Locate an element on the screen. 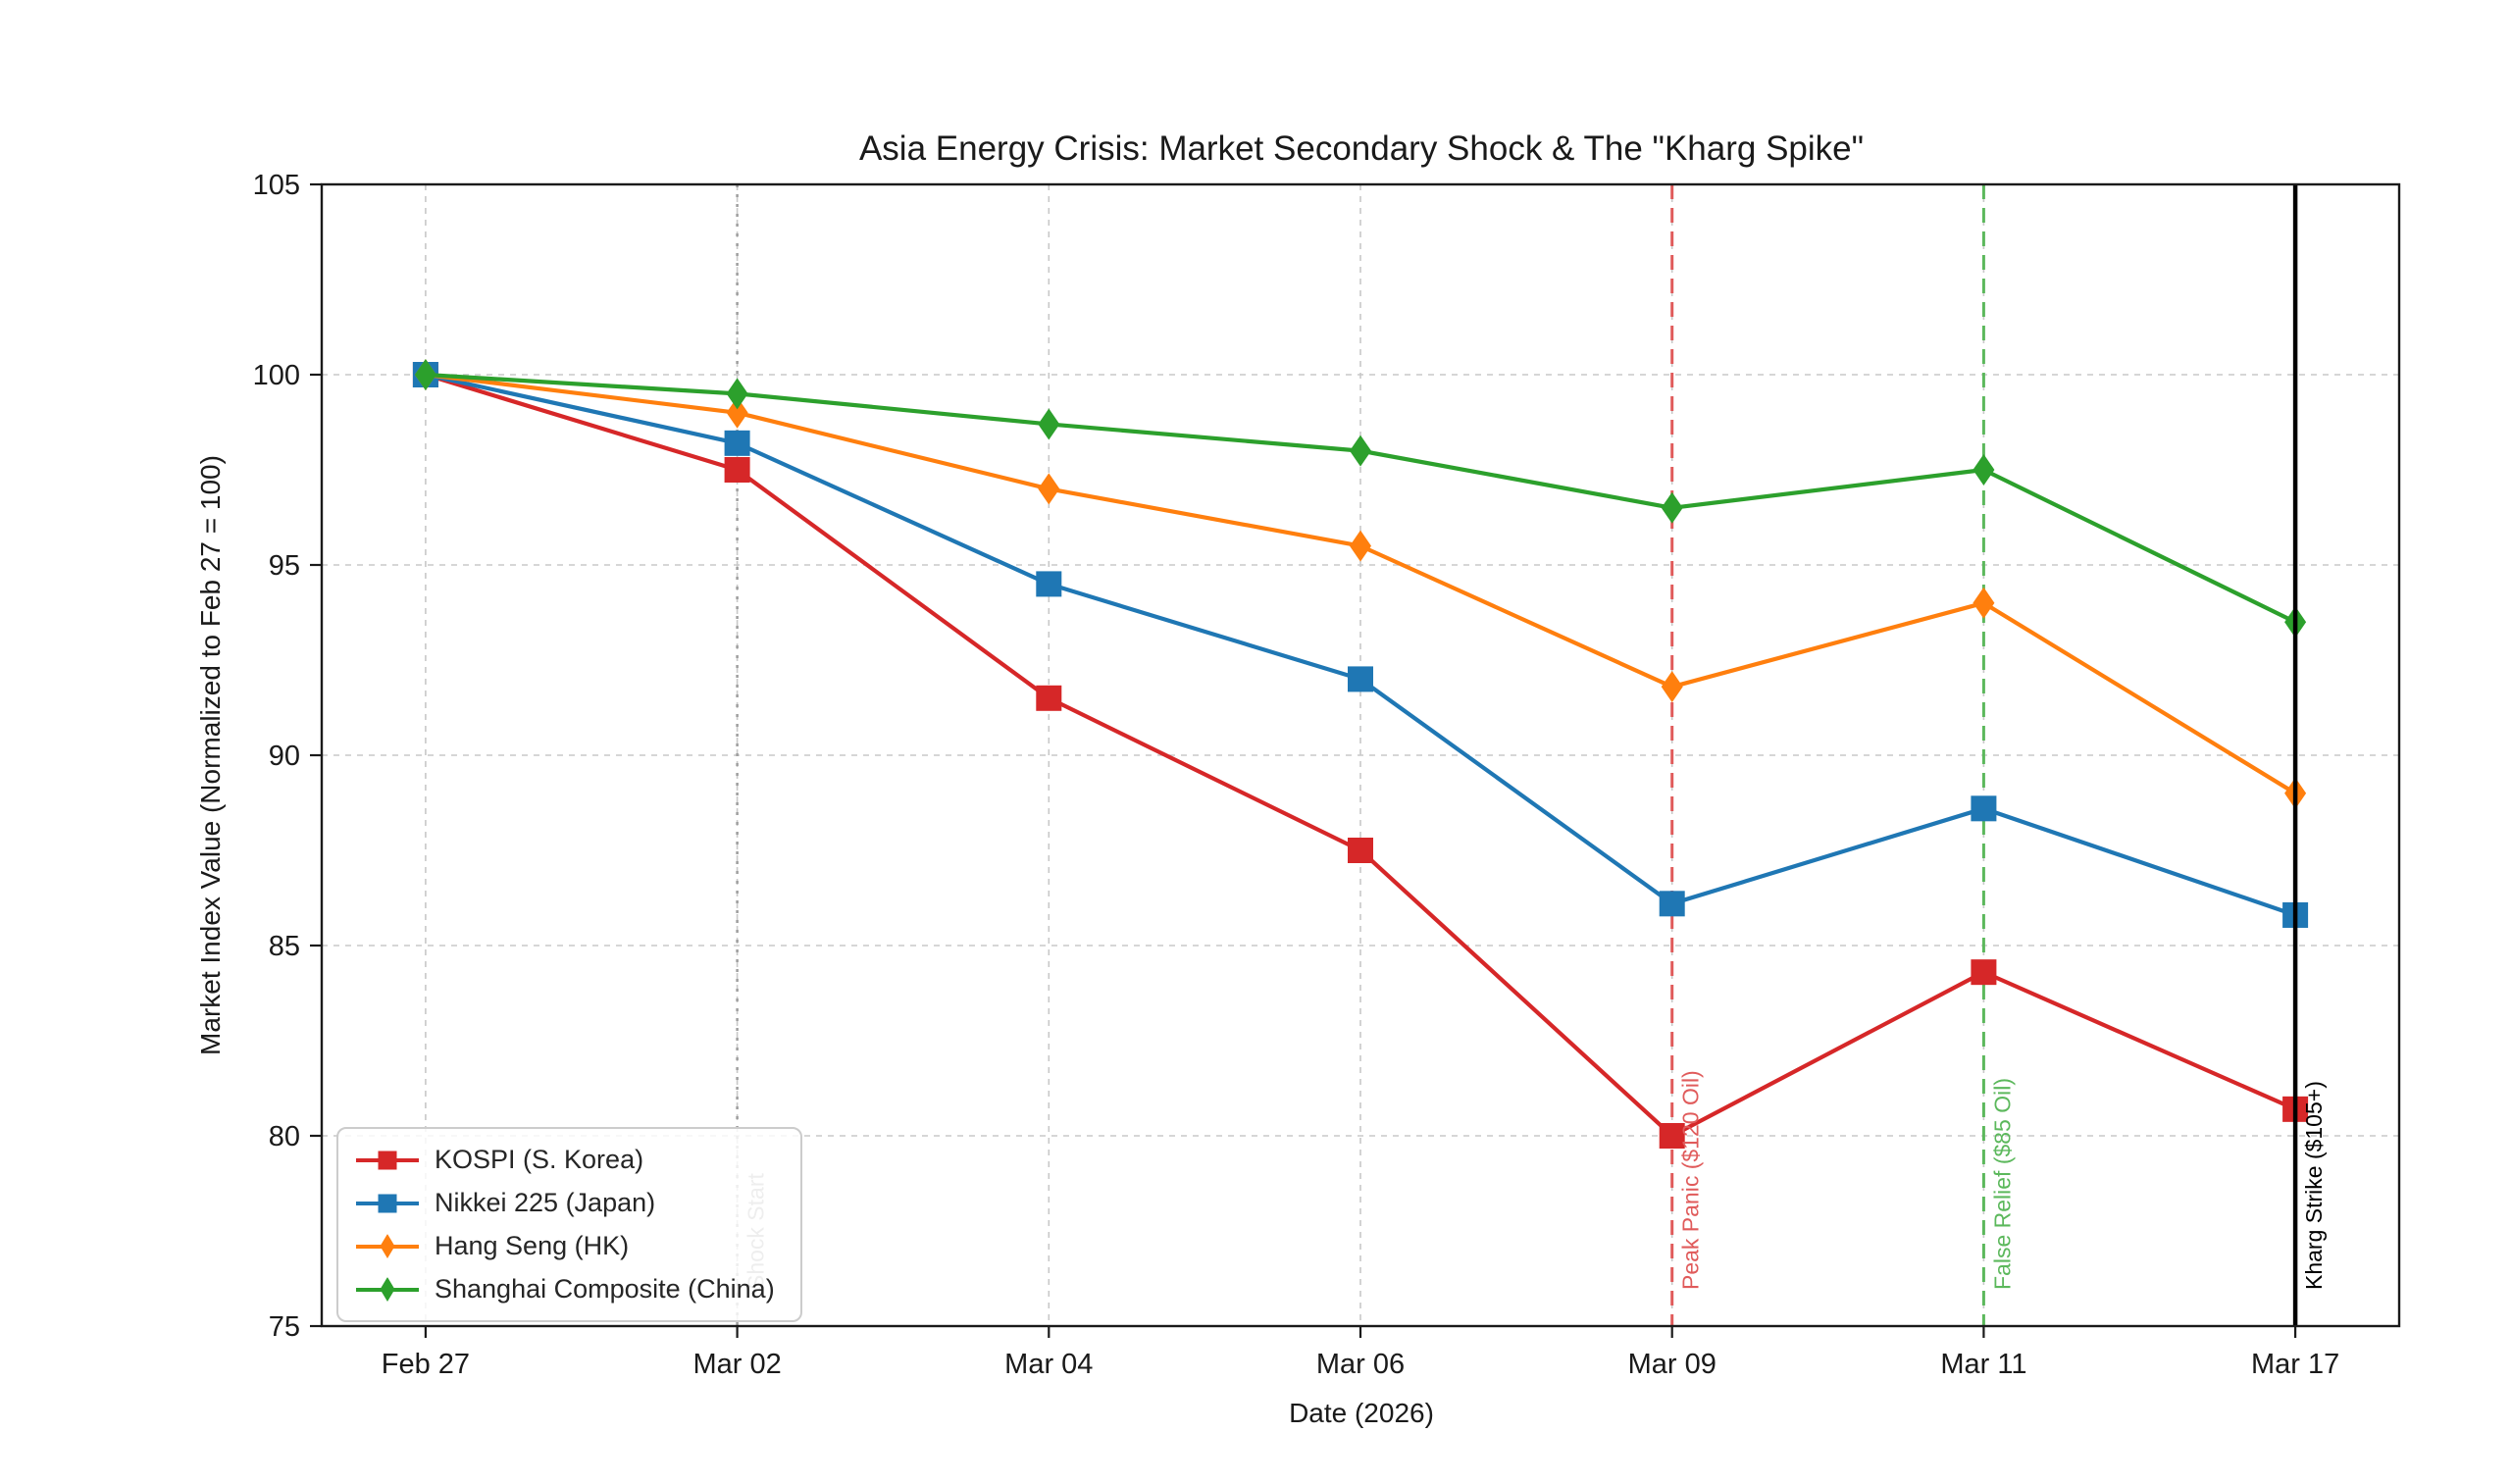  x-tick-label: Mar 06 is located at coordinates (1360, 1364).